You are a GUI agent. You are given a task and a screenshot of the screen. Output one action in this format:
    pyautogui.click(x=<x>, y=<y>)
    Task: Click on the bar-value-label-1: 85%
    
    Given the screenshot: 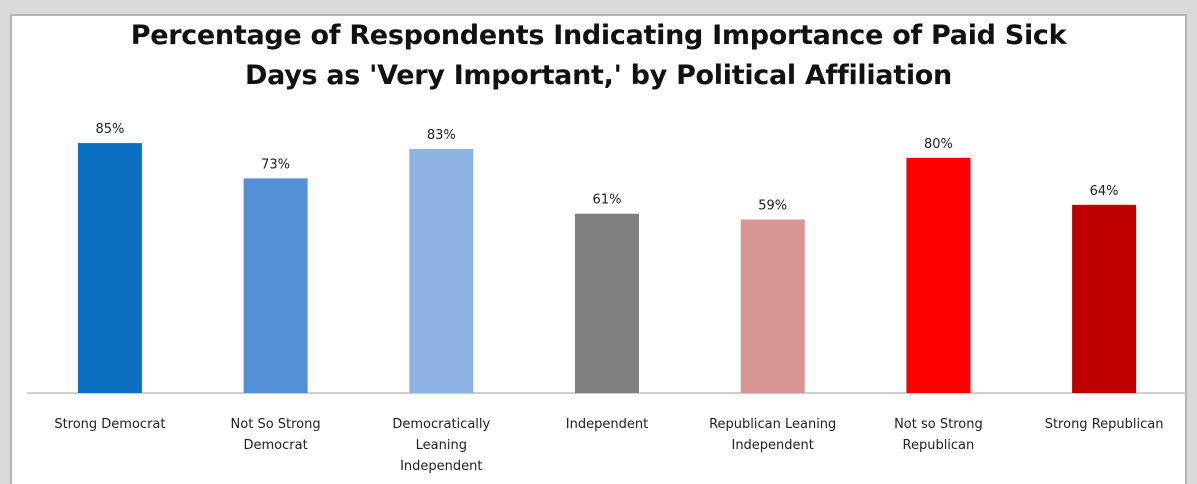 What is the action you would take?
    pyautogui.click(x=109, y=129)
    